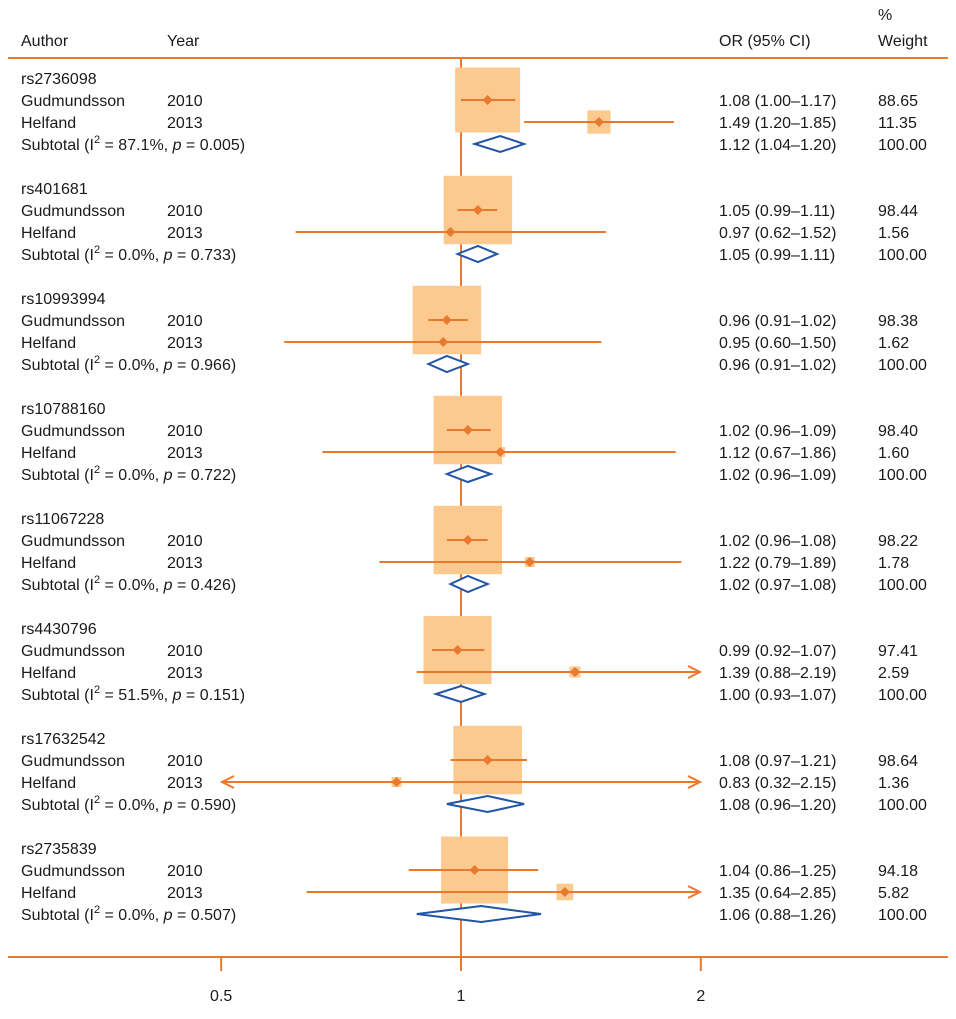 This screenshot has height=1019, width=956. What do you see at coordinates (777, 585) in the screenshot?
I see `subtotal-or-ci: 1.02 (0.97–1.08)` at bounding box center [777, 585].